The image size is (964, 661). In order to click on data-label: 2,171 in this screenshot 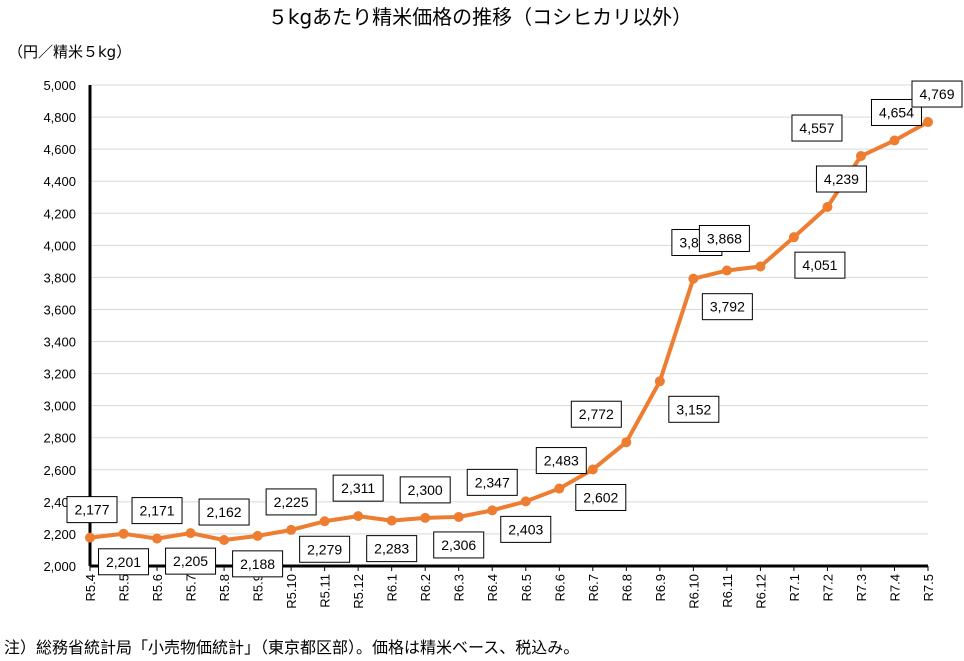, I will do `click(157, 511)`.